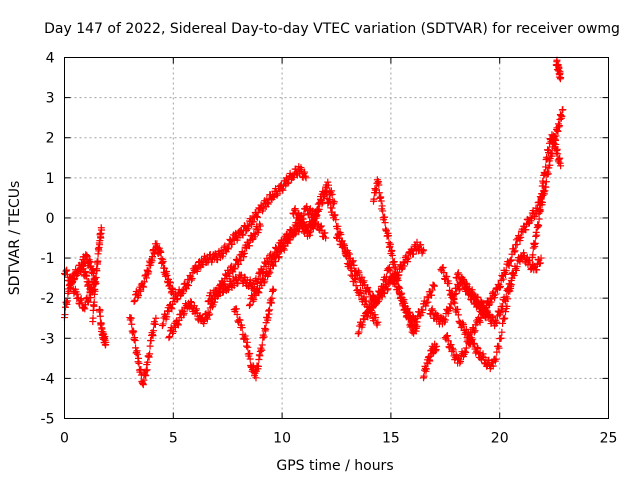  I want to click on x-tick-label: 15, so click(391, 439).